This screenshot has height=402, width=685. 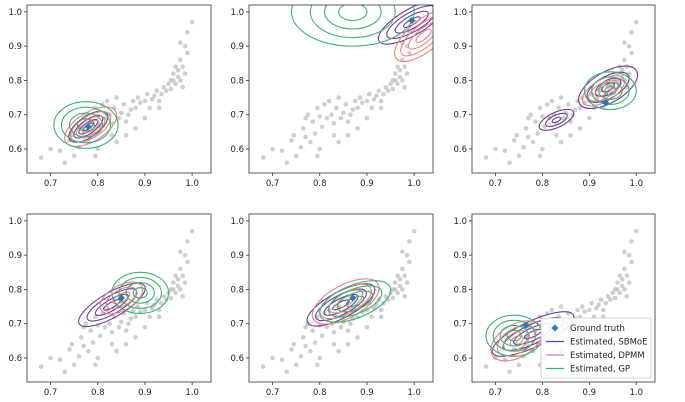 What do you see at coordinates (636, 393) in the screenshot?
I see `x-tick-label: 1.0` at bounding box center [636, 393].